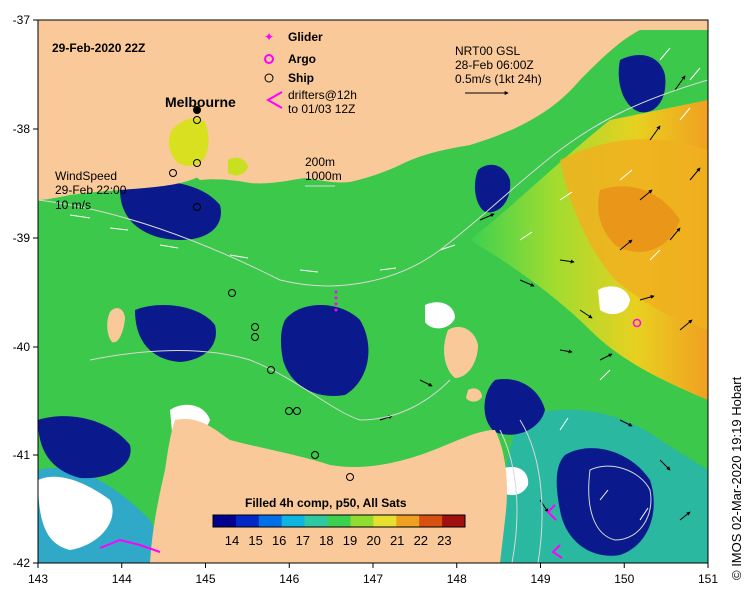  I want to click on depth-contour-legend: 200m 1000m, so click(323, 171).